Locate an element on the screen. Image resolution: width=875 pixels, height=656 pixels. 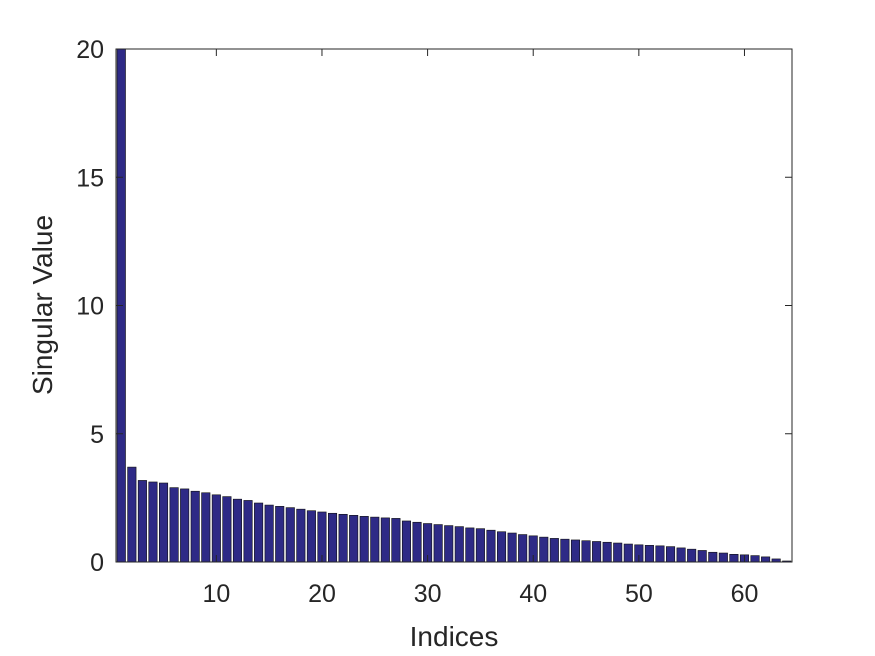
x-tick-label-60: 60 is located at coordinates (745, 594).